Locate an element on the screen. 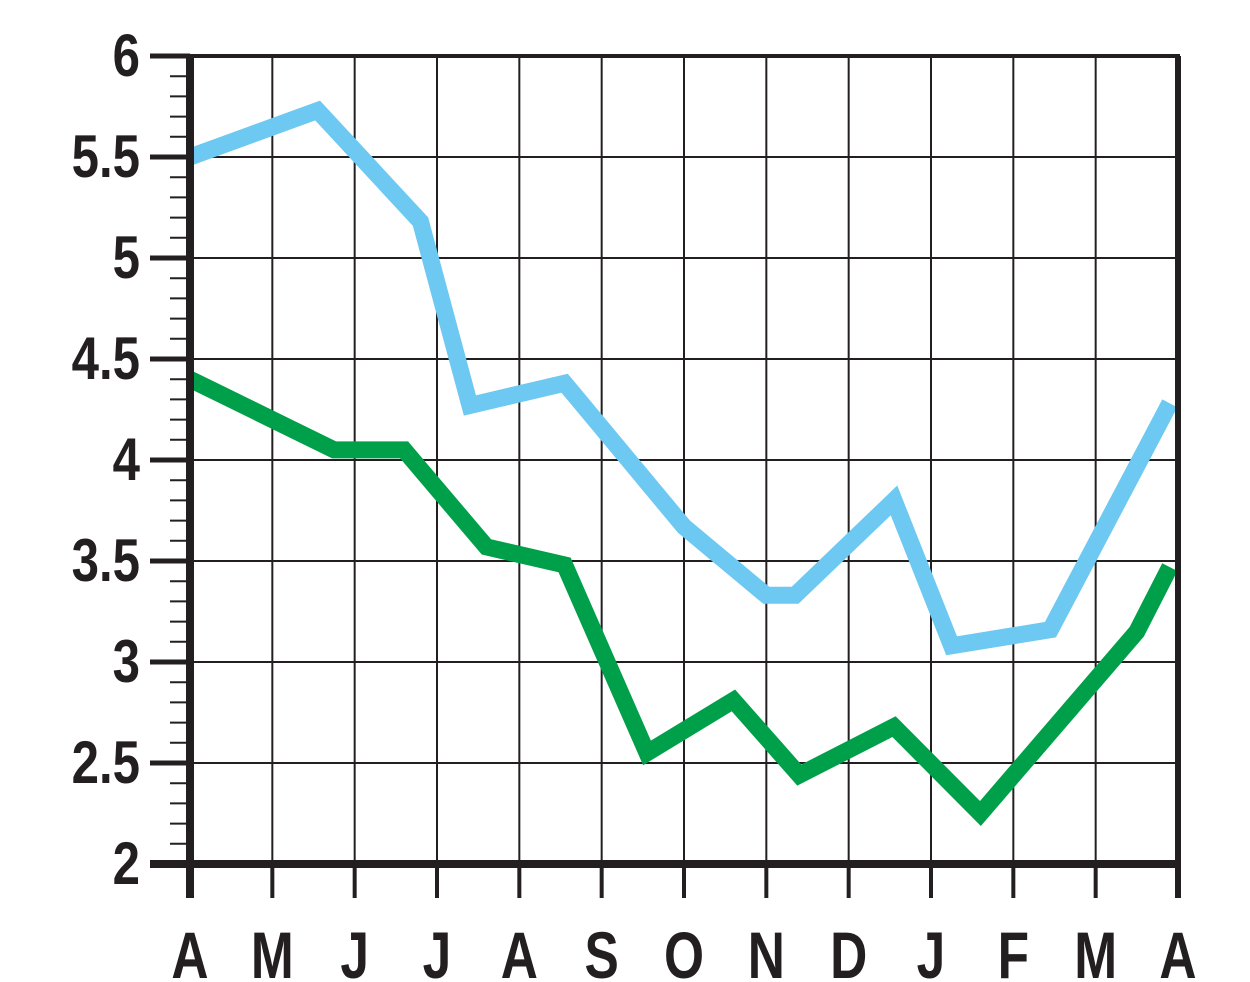 Image resolution: width=1250 pixels, height=982 pixels. y-tick-label: 3 is located at coordinates (126, 661).